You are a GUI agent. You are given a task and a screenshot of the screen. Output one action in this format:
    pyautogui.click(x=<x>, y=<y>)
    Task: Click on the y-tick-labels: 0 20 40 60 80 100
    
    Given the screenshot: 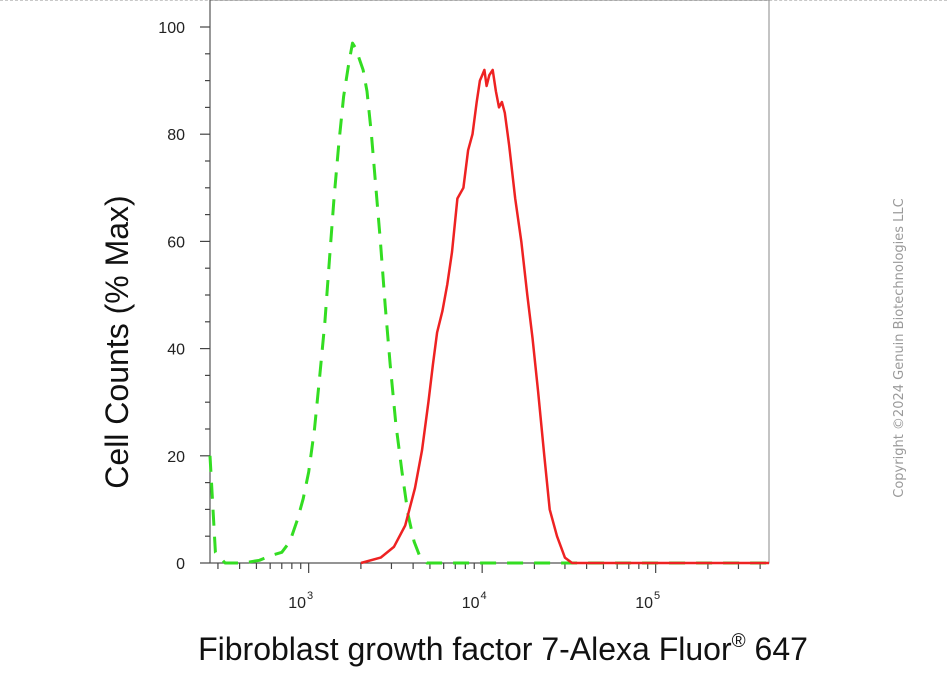 What is the action you would take?
    pyautogui.click(x=171, y=296)
    